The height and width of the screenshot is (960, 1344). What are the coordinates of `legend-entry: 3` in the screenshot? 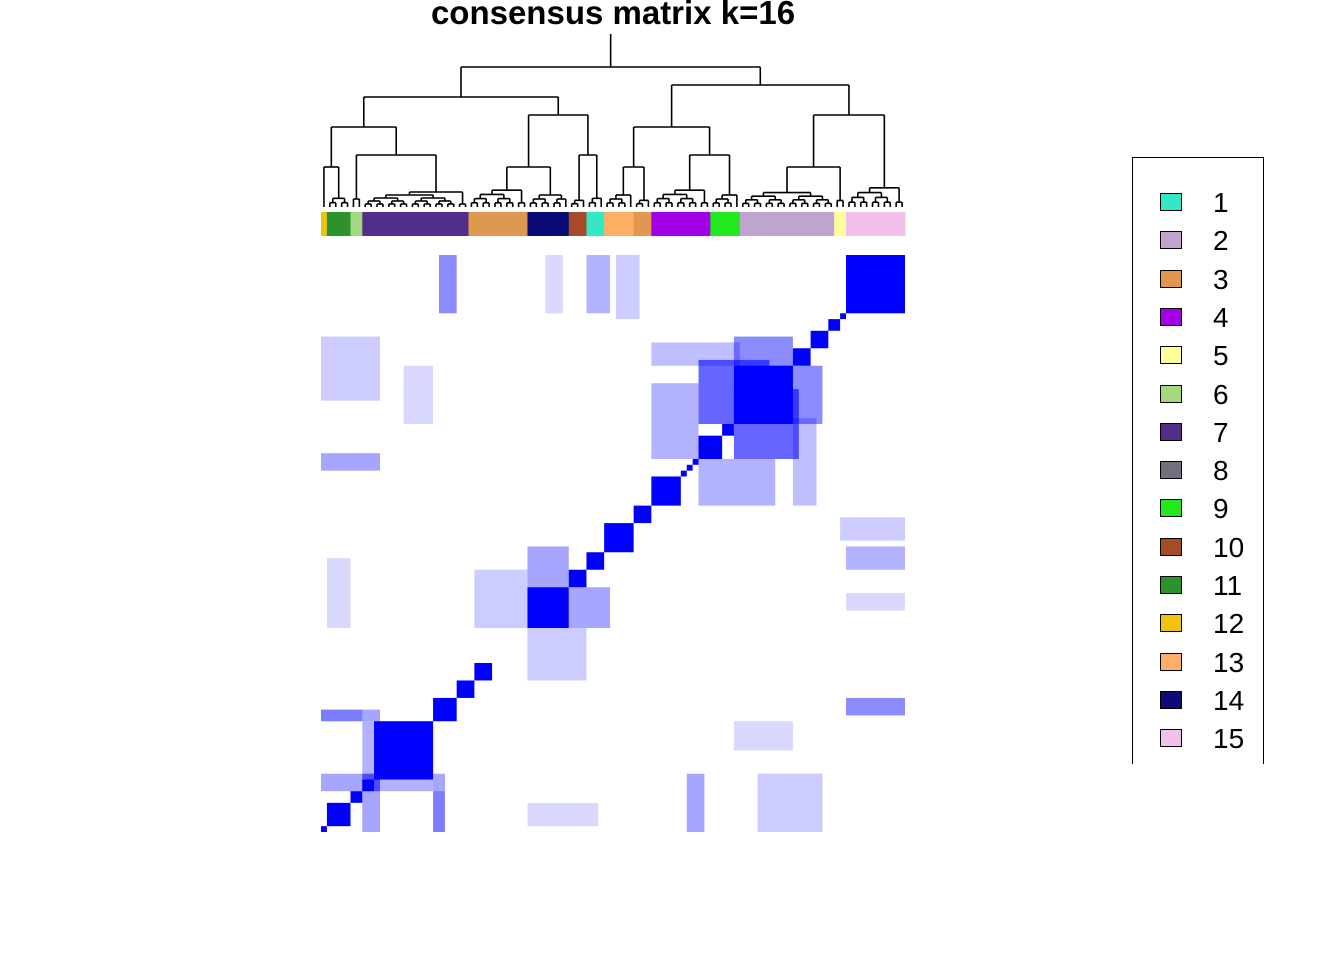 It's located at (1198, 275).